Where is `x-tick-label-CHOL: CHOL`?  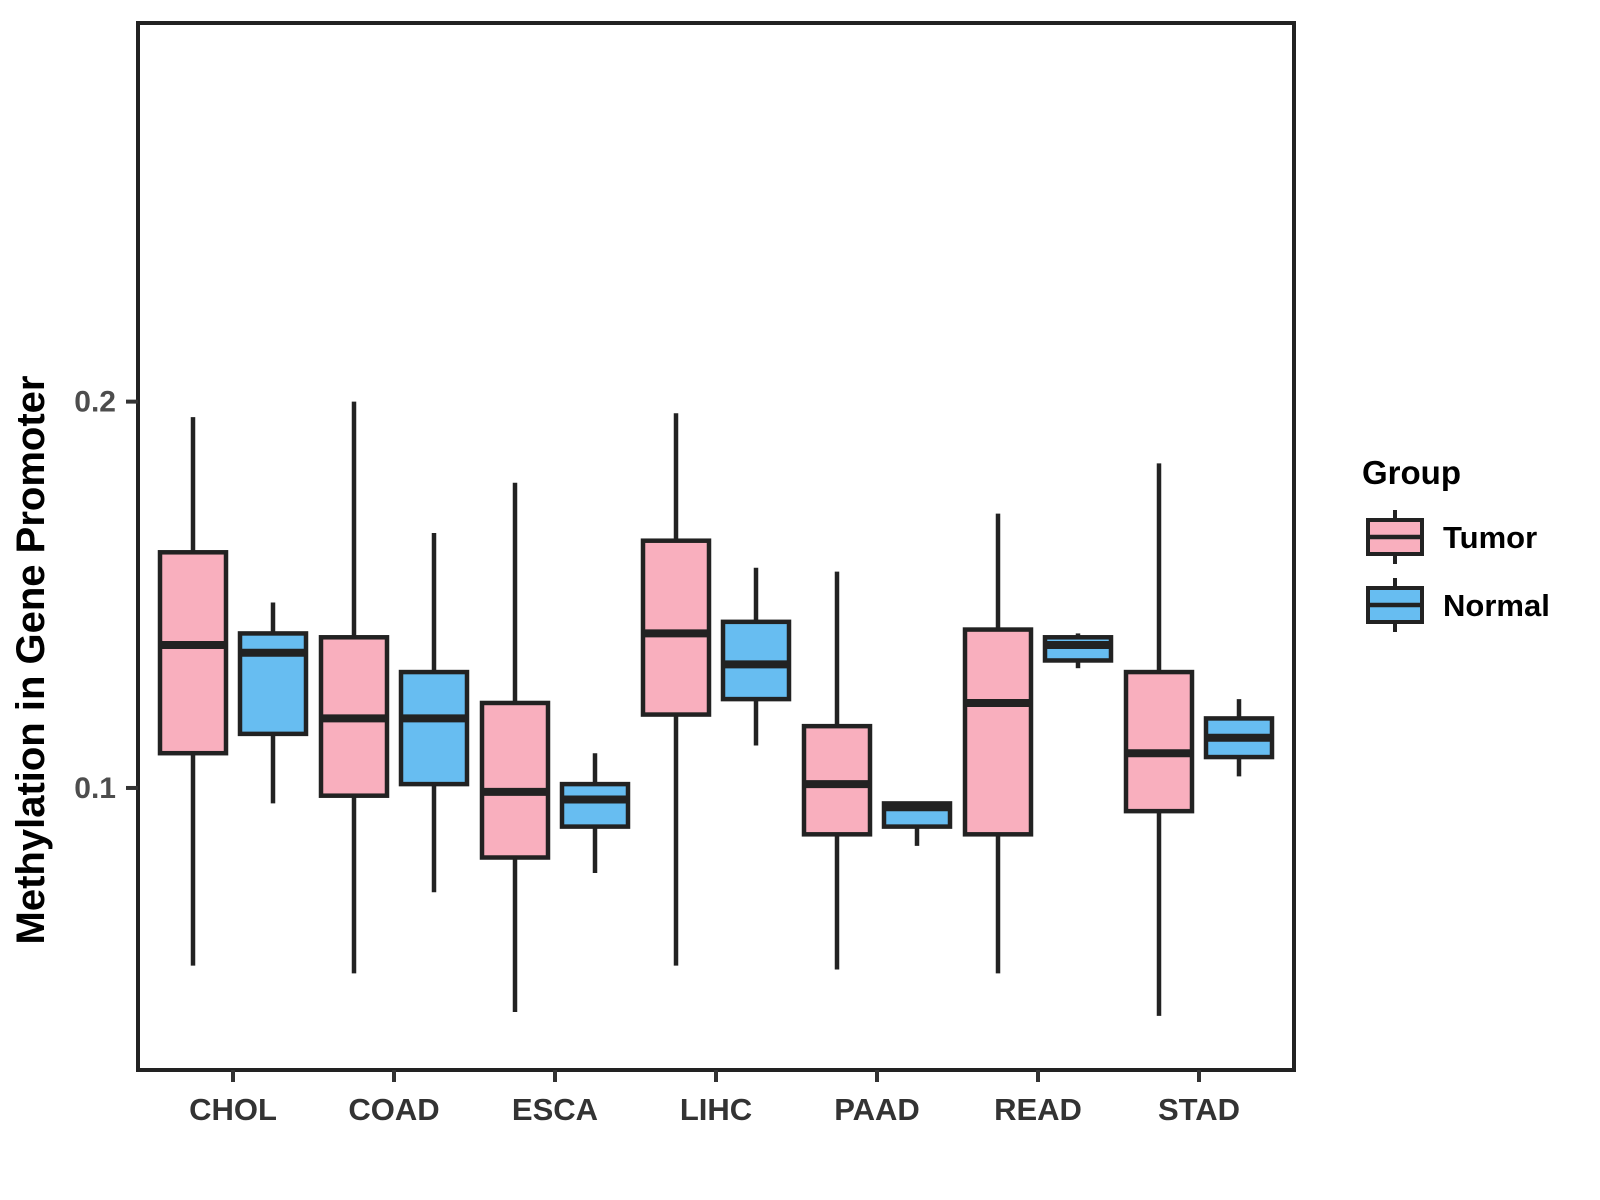 x-tick-label-CHOL: CHOL is located at coordinates (233, 1109).